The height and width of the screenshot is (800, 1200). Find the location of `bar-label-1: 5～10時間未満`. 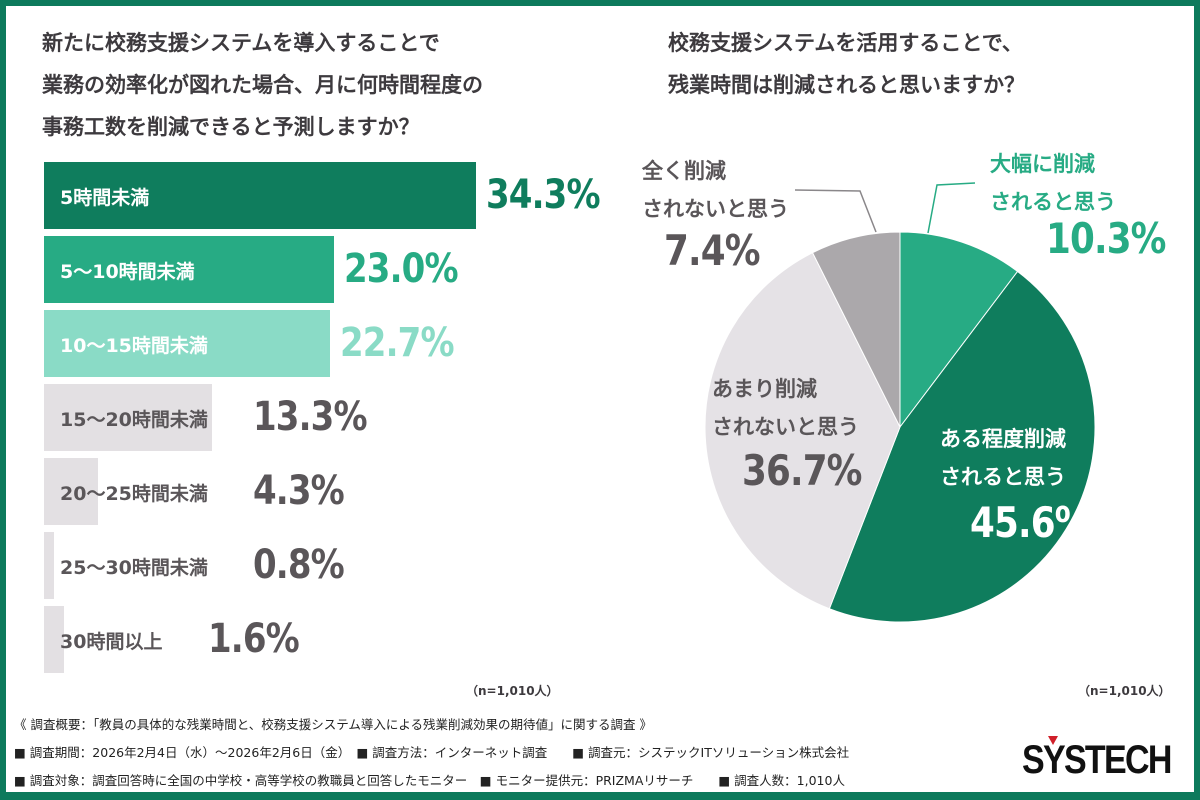

bar-label-1: 5～10時間未満 is located at coordinates (127, 272).